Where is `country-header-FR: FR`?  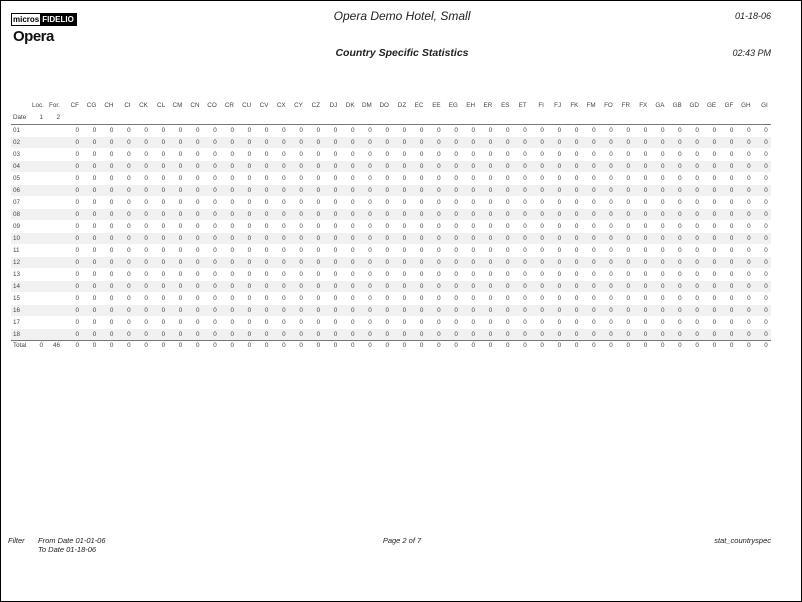 country-header-FR: FR is located at coordinates (626, 105).